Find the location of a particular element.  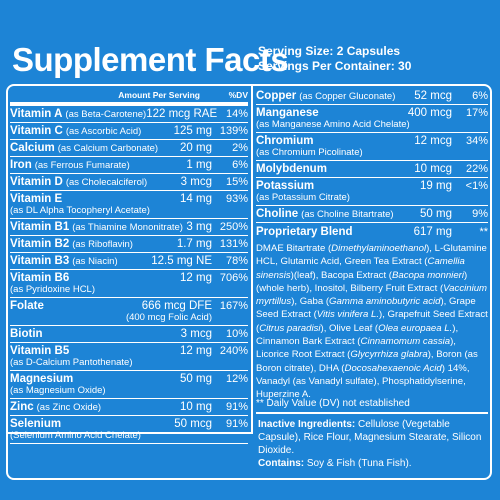

daily-value: 91% is located at coordinates (236, 424).